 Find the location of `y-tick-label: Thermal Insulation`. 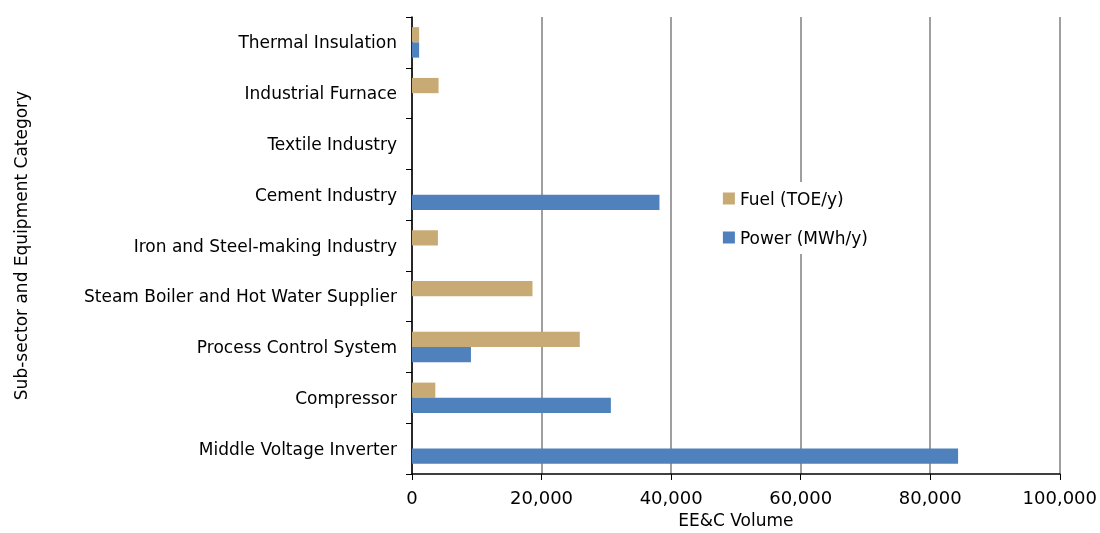

y-tick-label: Thermal Insulation is located at coordinates (317, 42).